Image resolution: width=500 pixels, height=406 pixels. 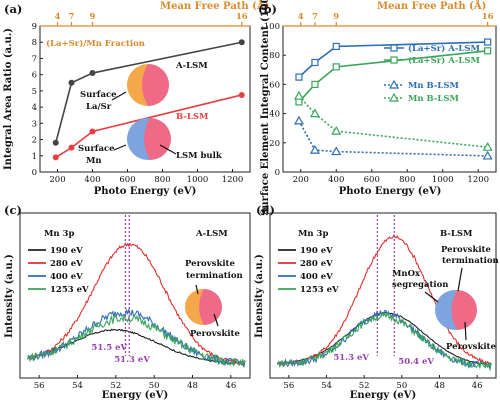 I want to click on panel-a-xtick-label: 400, so click(x=92, y=180).